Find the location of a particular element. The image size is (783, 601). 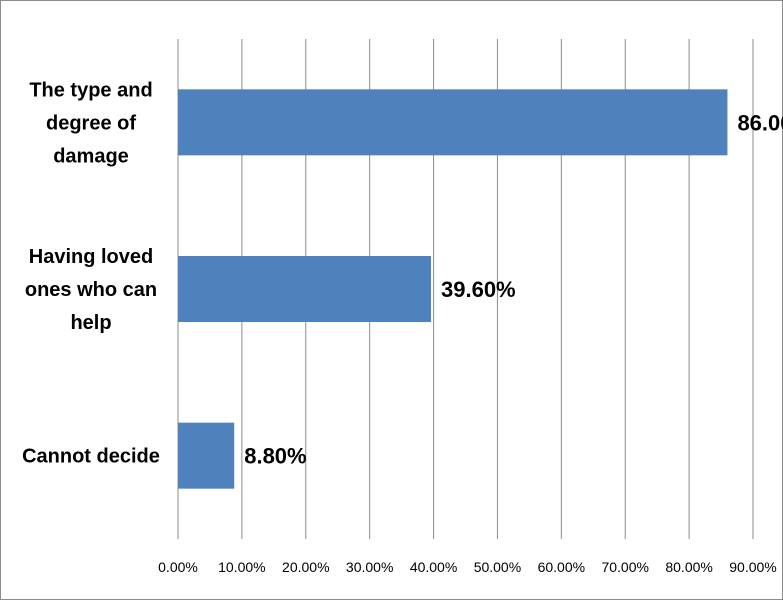

x-tick-label: 60.00% is located at coordinates (561, 567).